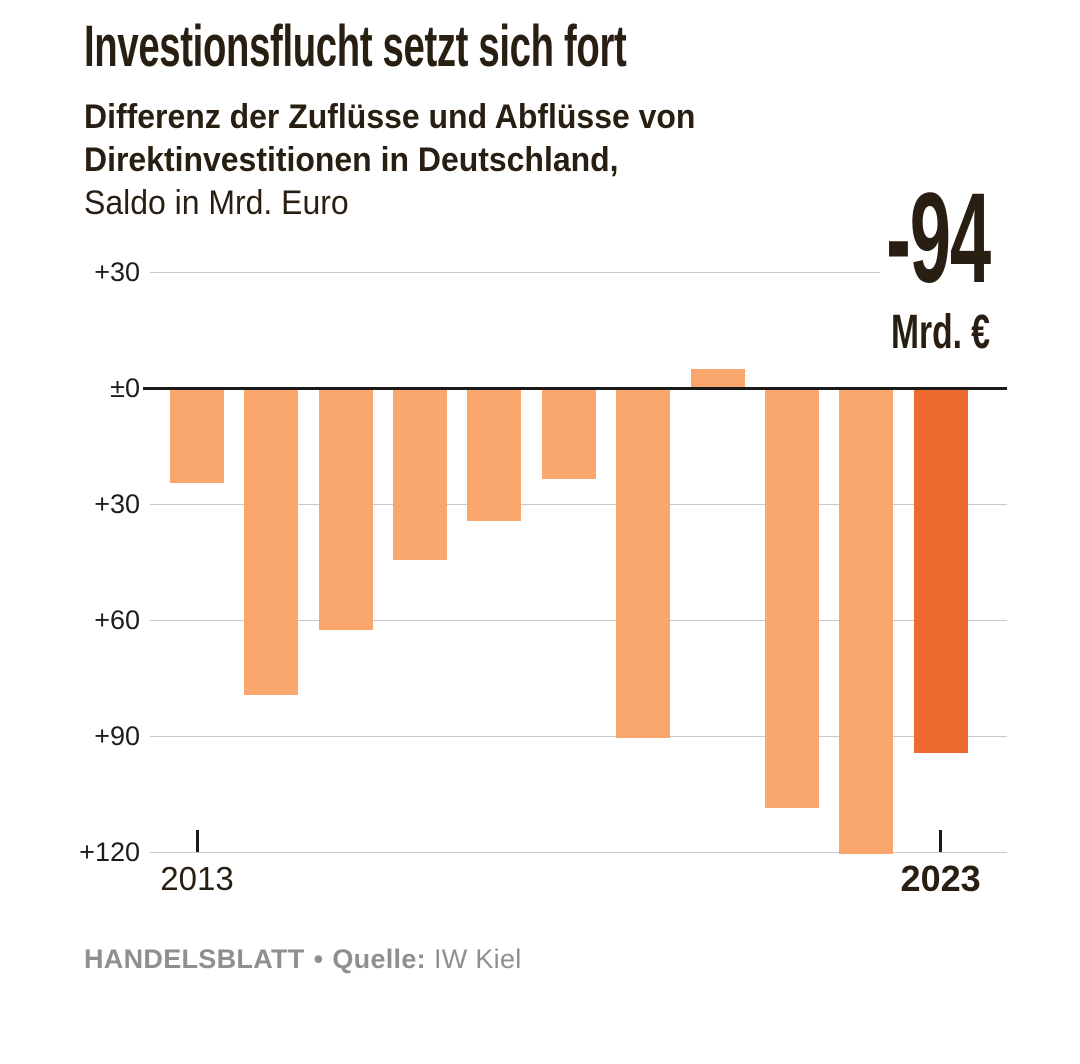 The image size is (1080, 1064). What do you see at coordinates (197, 878) in the screenshot?
I see `x-axis-label-2013: 2013` at bounding box center [197, 878].